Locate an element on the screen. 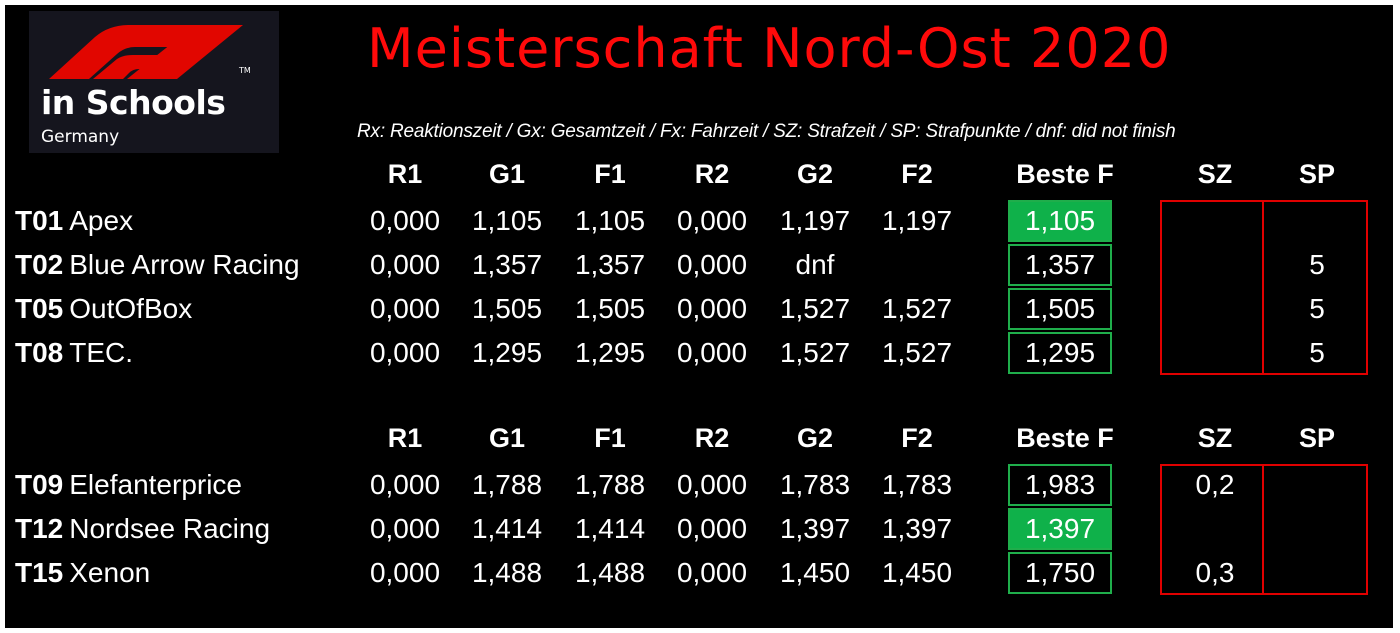  time-cell-f1: 1,414 is located at coordinates (610, 528).